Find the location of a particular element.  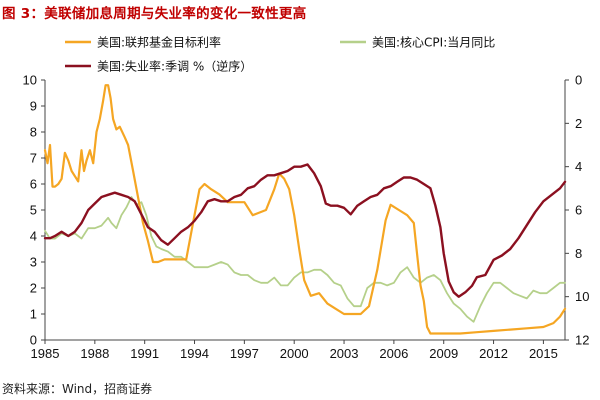

left-tick-label: 3 is located at coordinates (33, 262).